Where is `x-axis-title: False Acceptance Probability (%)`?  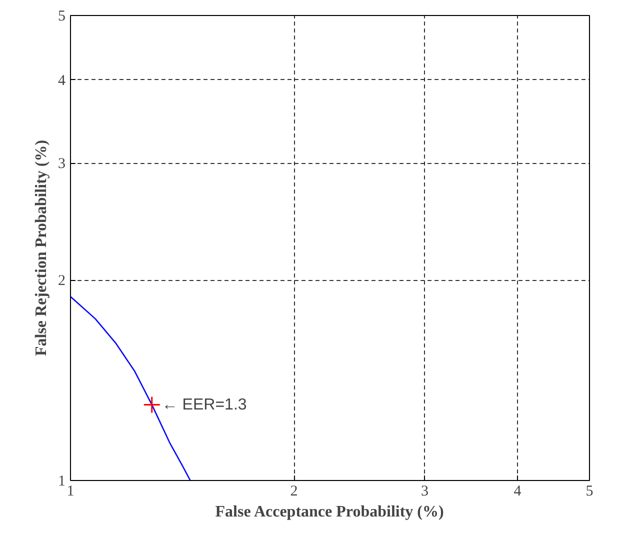
x-axis-title: False Acceptance Probability (%) is located at coordinates (329, 512).